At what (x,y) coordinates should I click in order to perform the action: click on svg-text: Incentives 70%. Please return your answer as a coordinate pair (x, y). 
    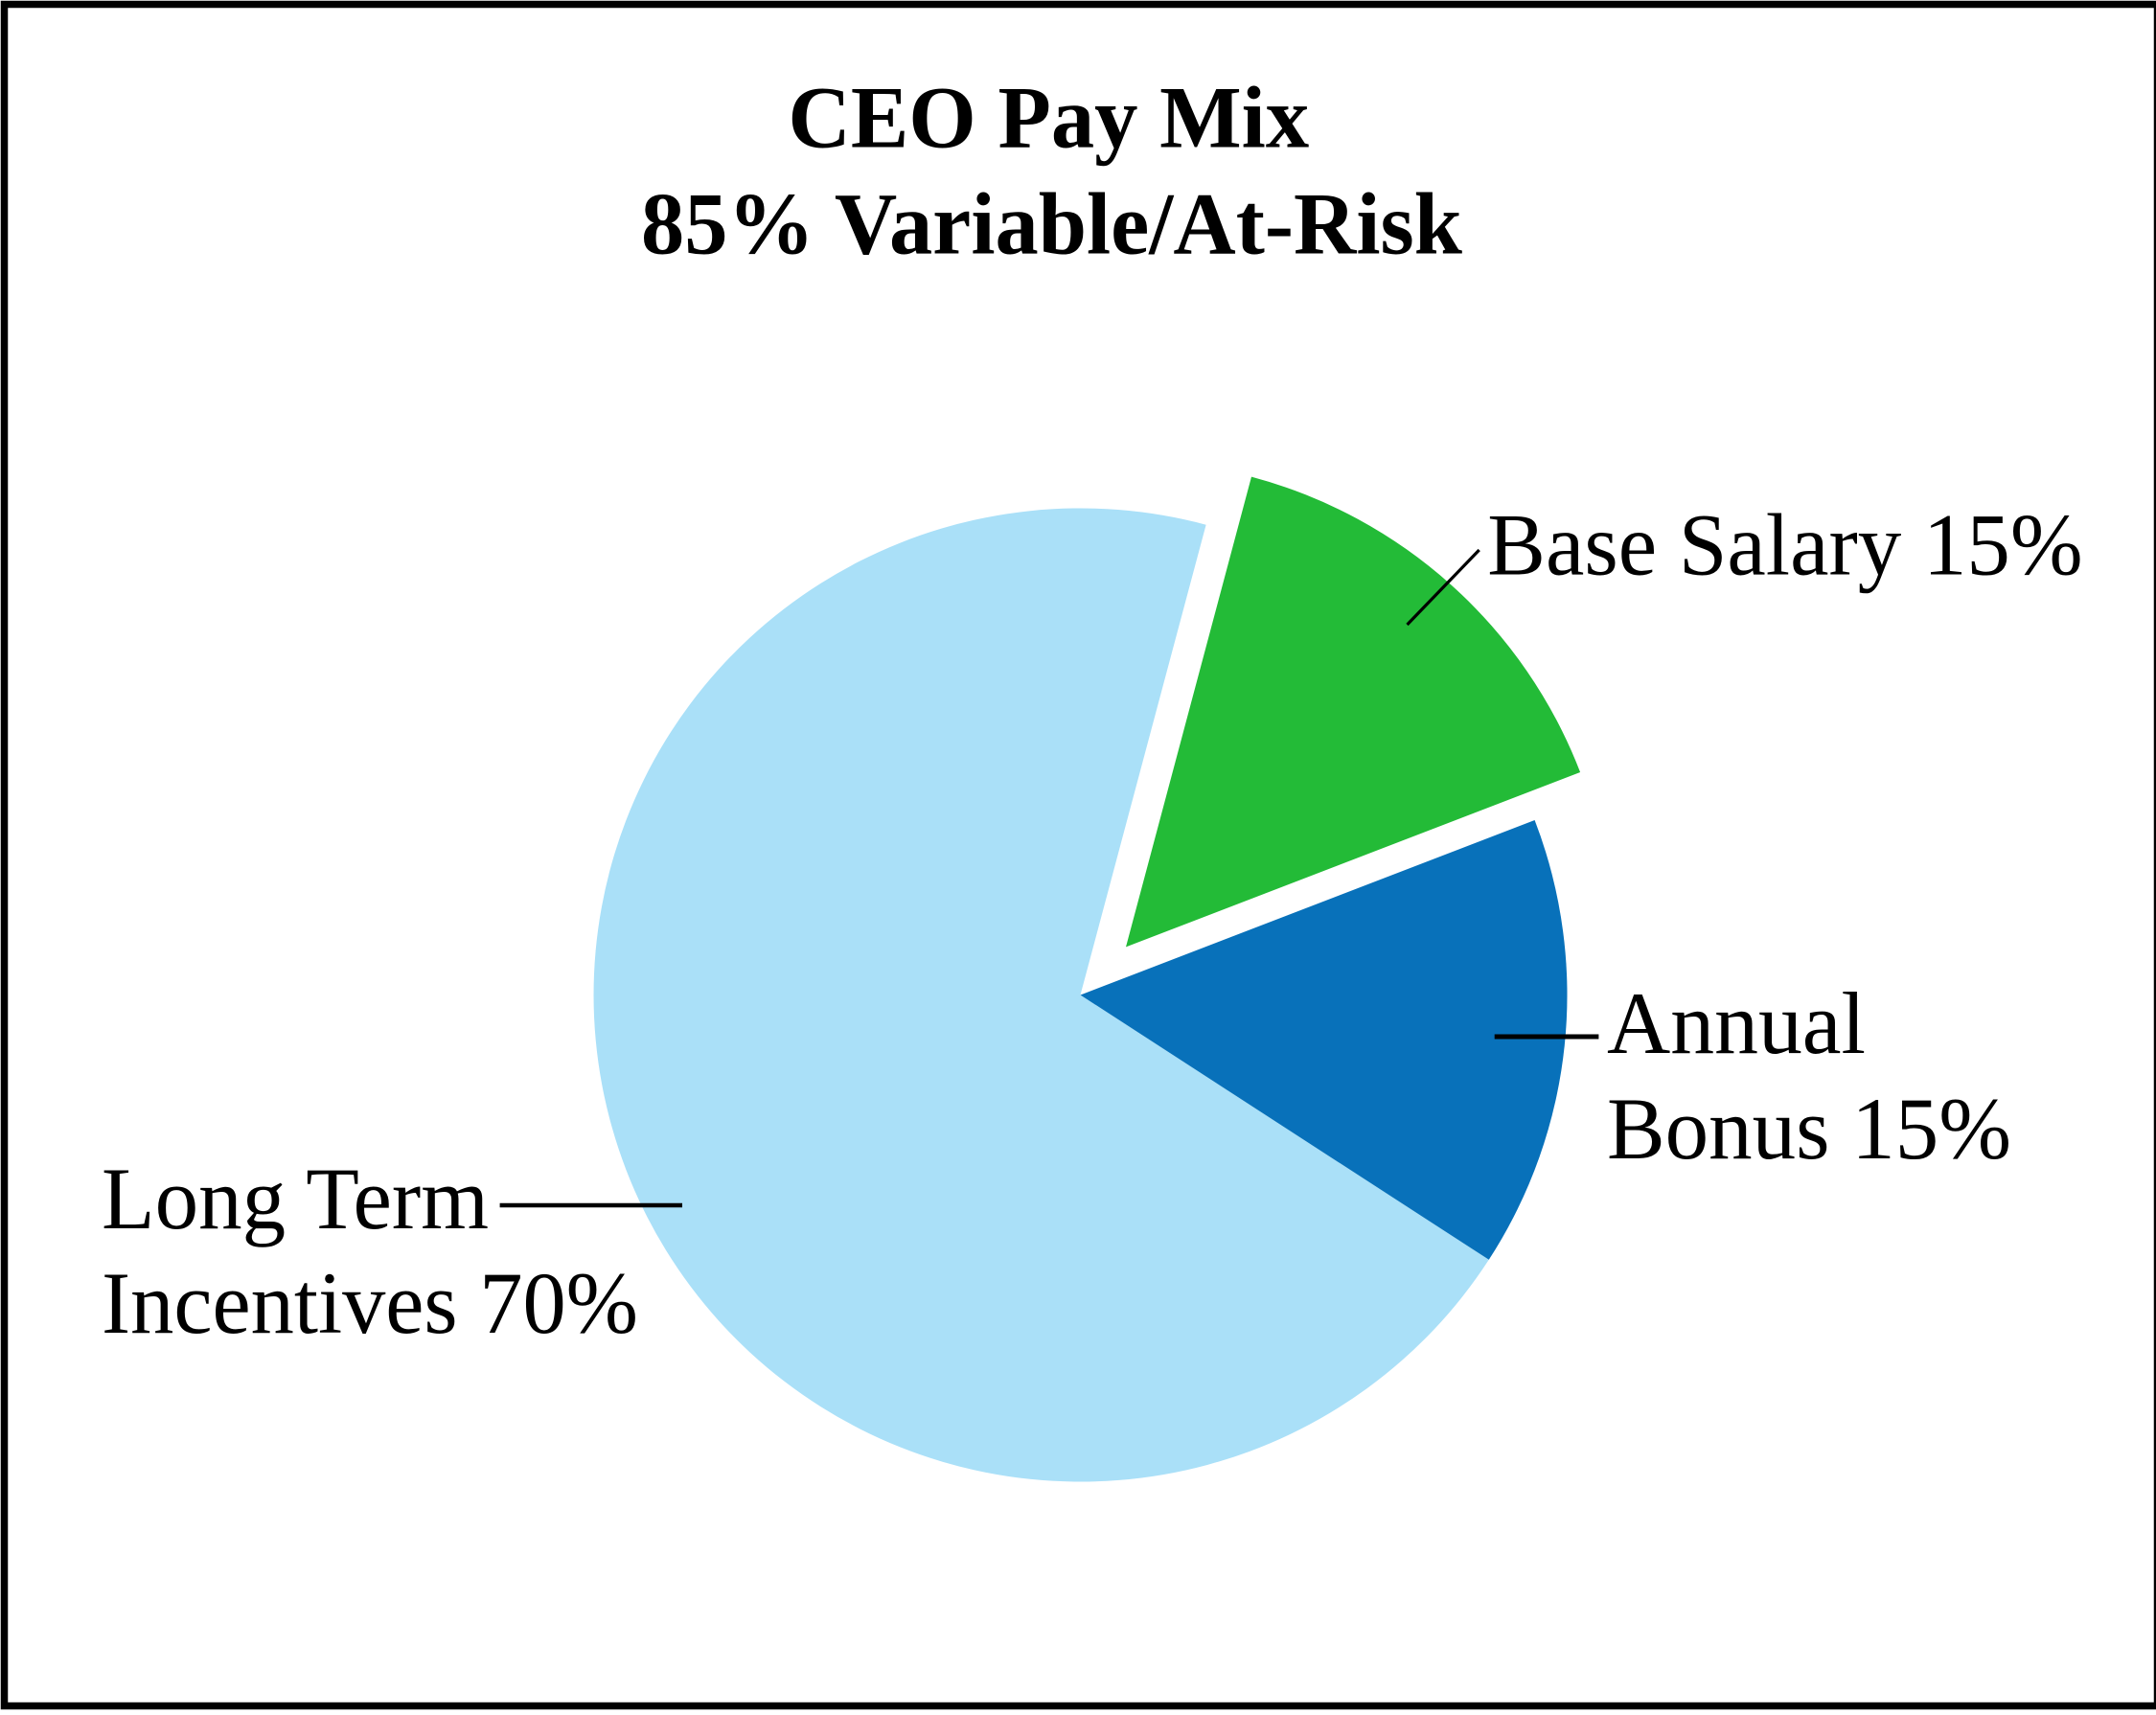
    Looking at the image, I should click on (370, 1303).